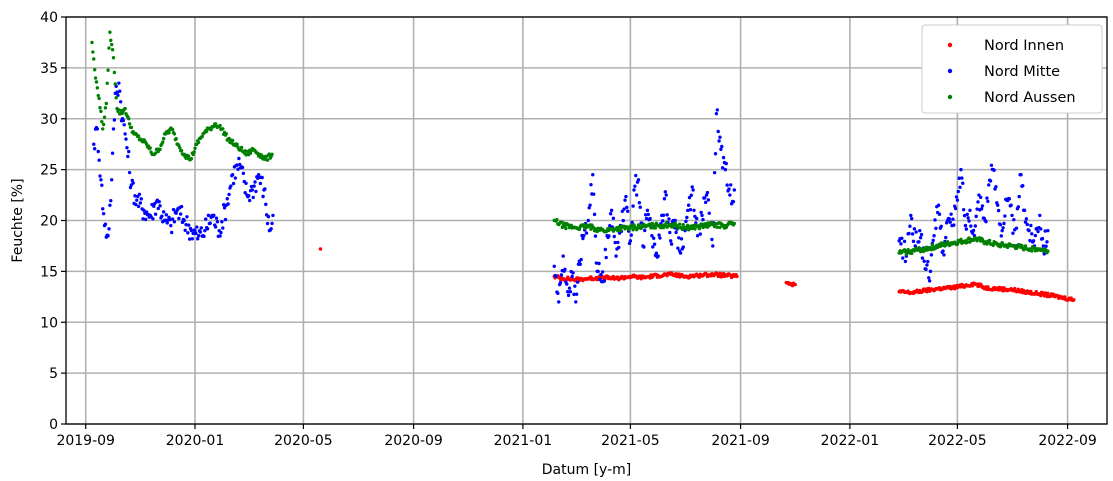 This screenshot has height=481, width=1113. What do you see at coordinates (49, 69) in the screenshot?
I see `y-tick-label: 35` at bounding box center [49, 69].